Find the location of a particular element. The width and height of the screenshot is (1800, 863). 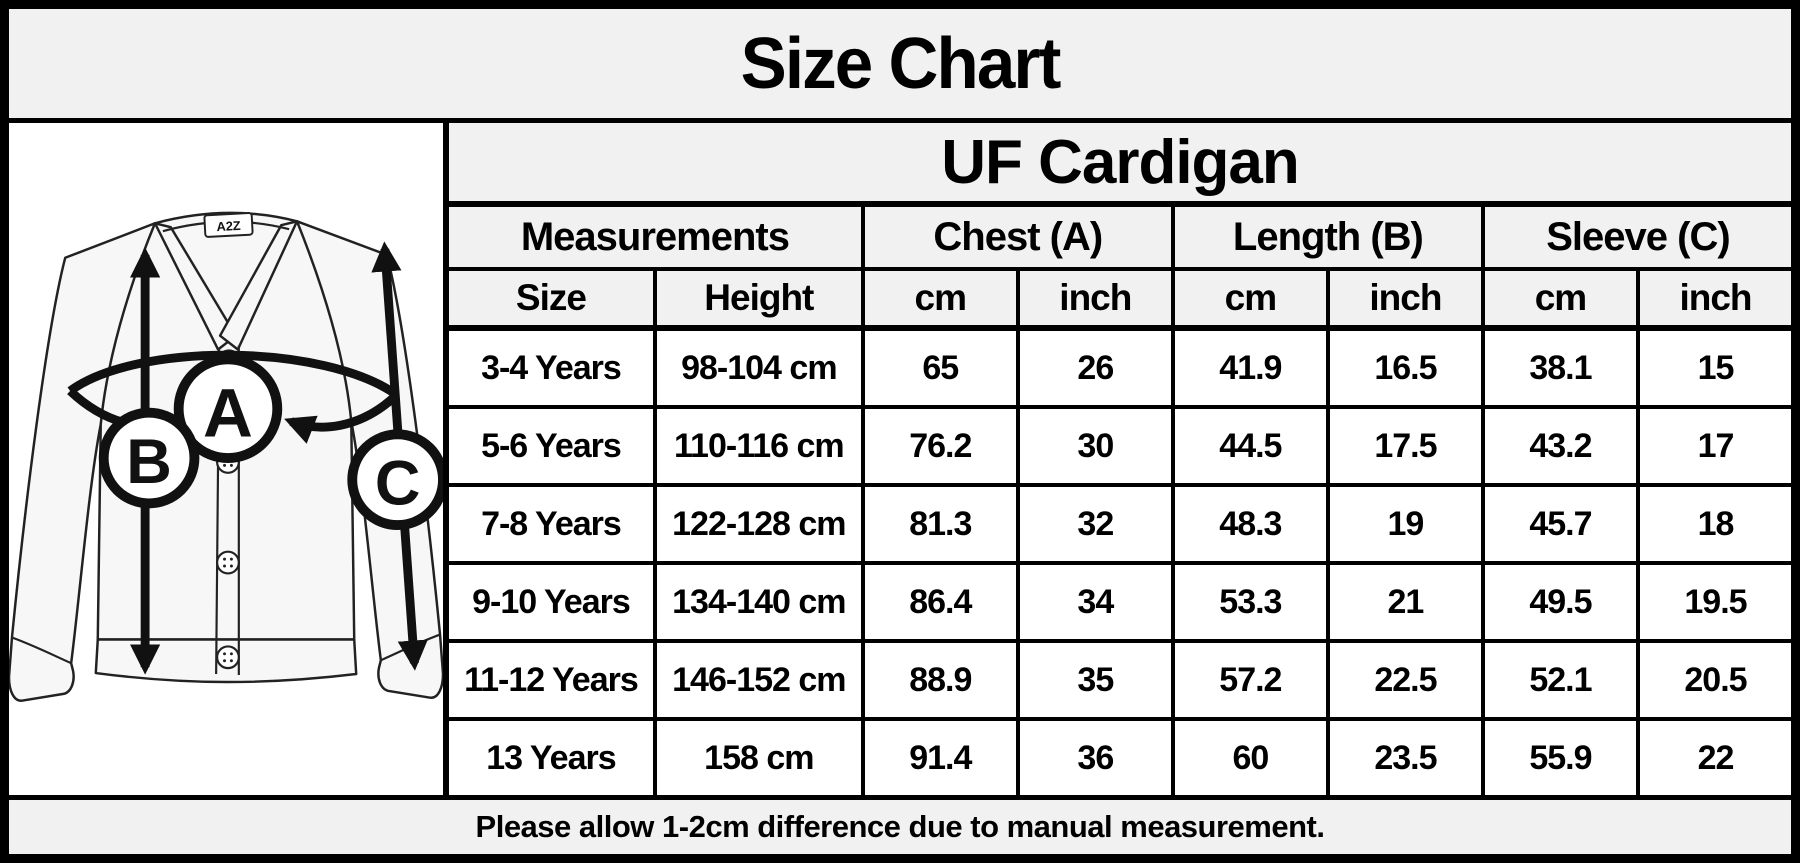

chest-badge-circle is located at coordinates (228, 408).